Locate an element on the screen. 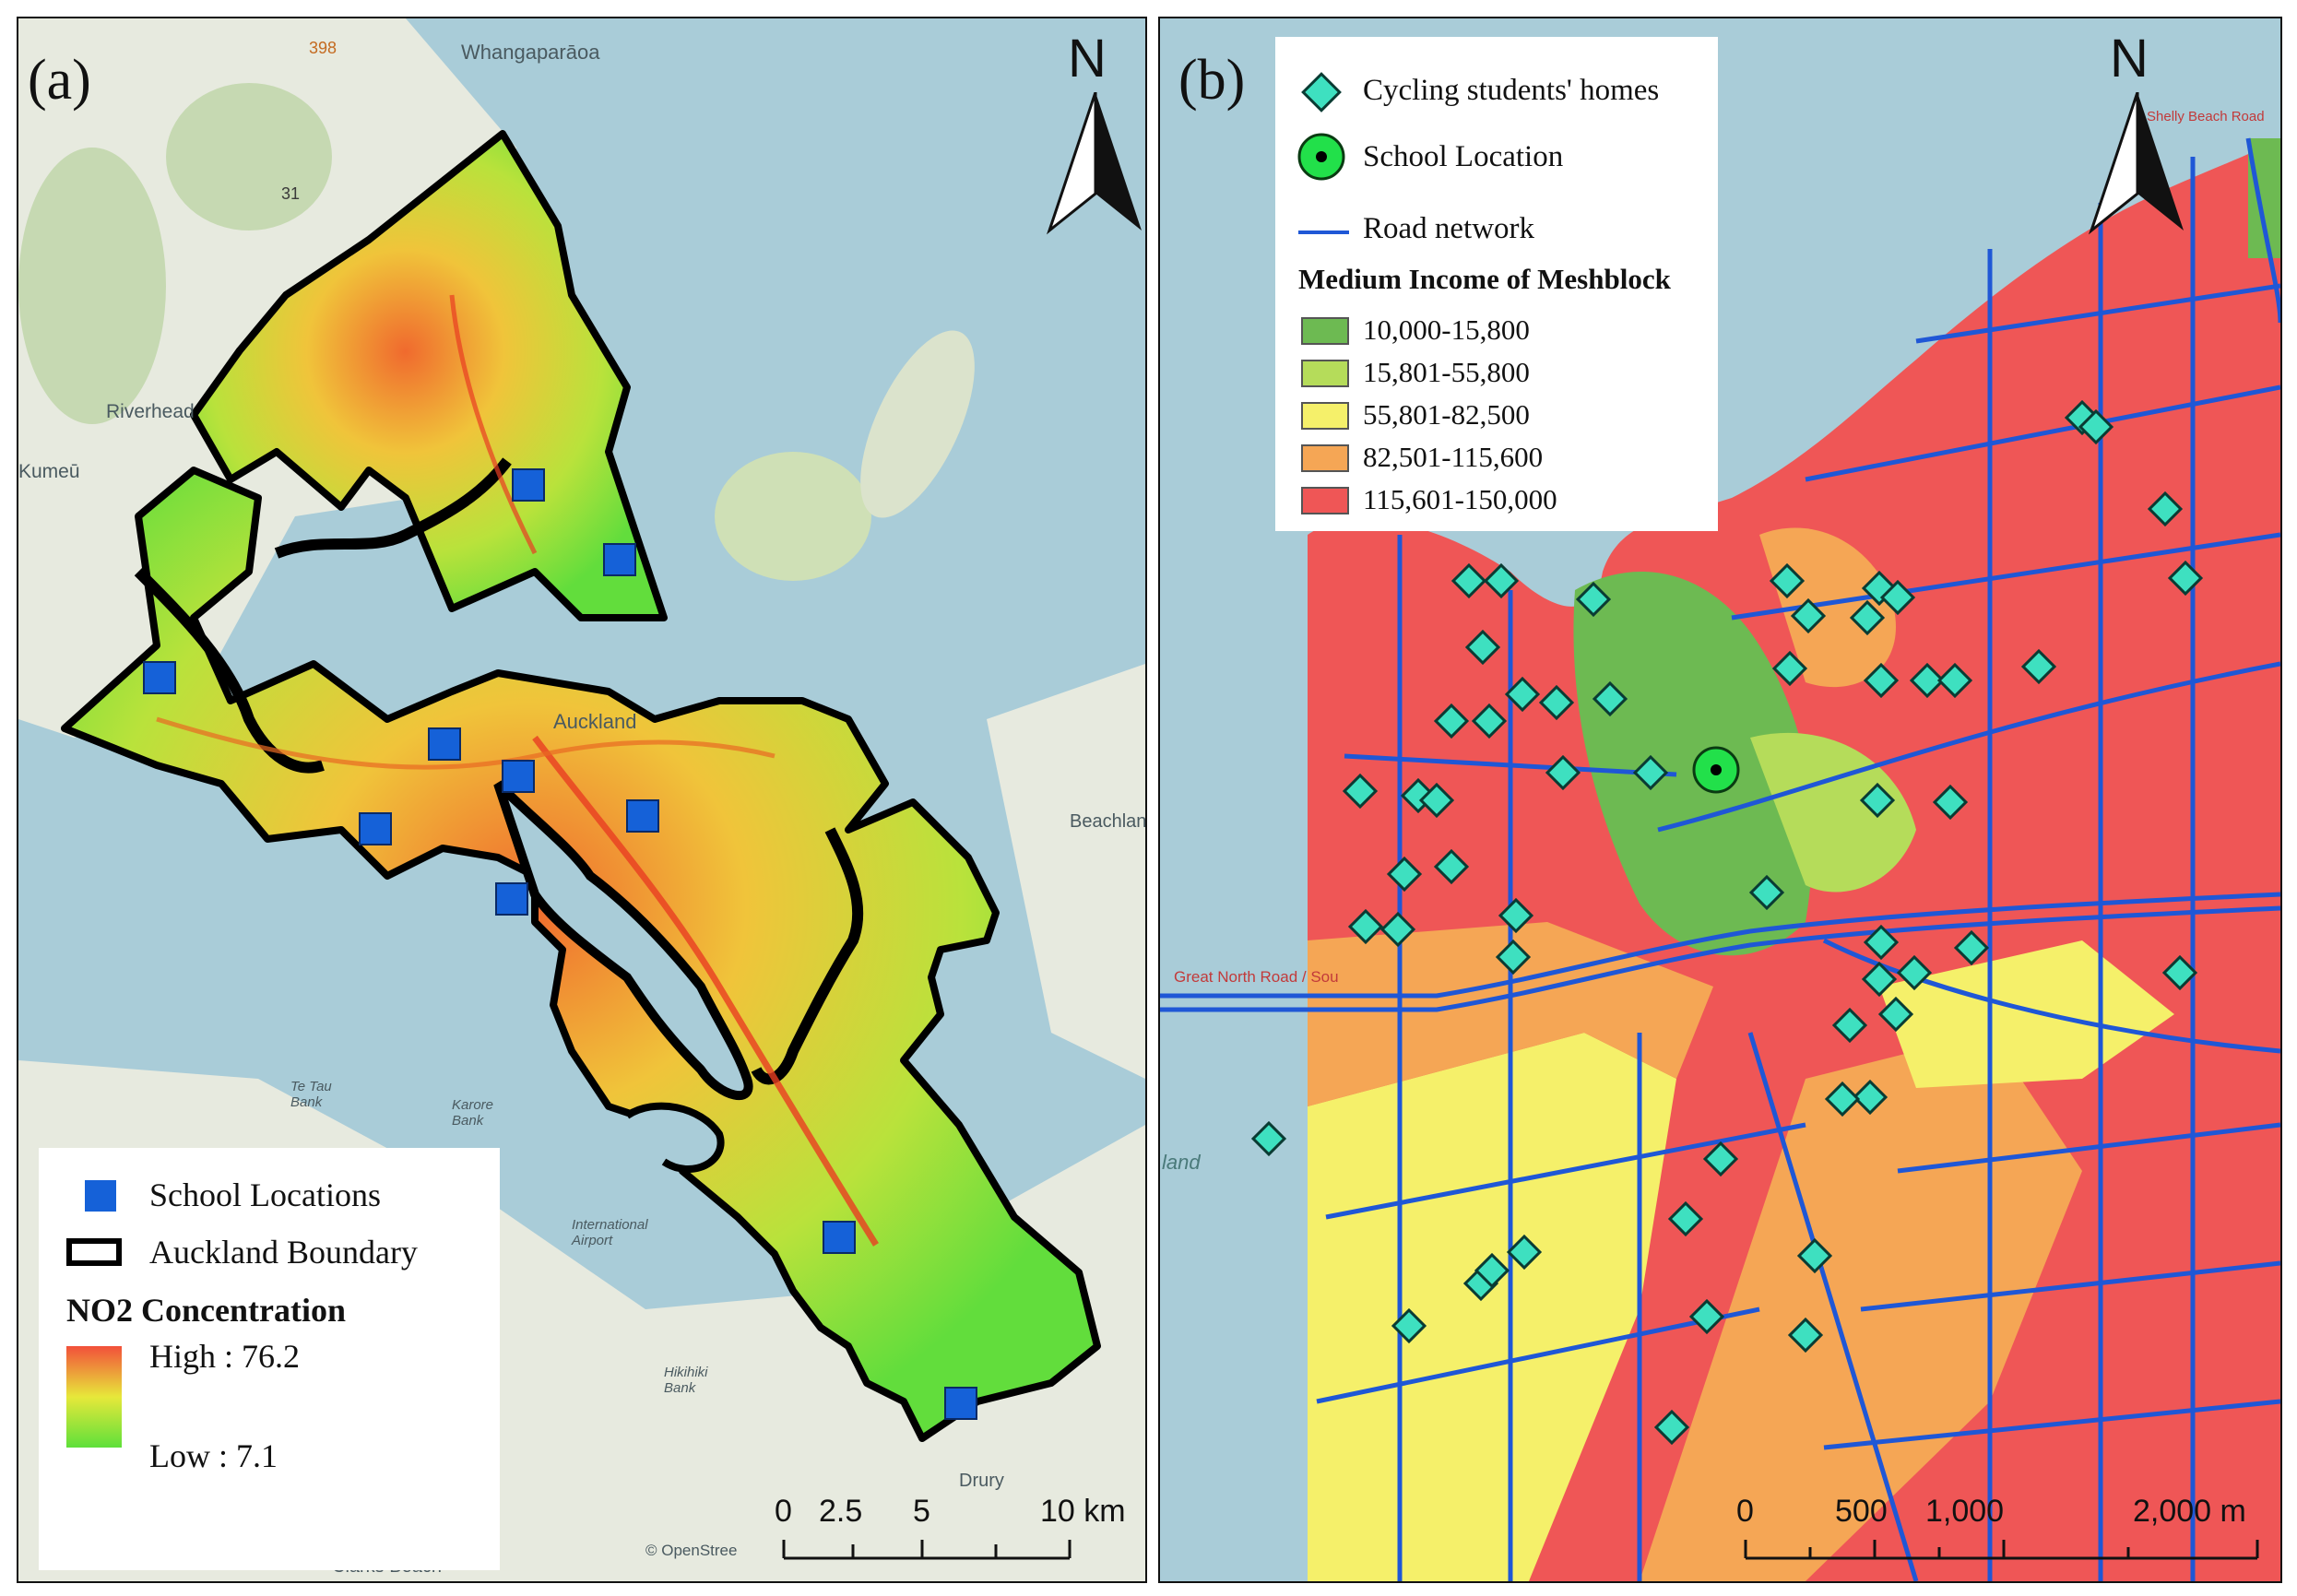  scale-label: 1,000 is located at coordinates (1965, 1511).